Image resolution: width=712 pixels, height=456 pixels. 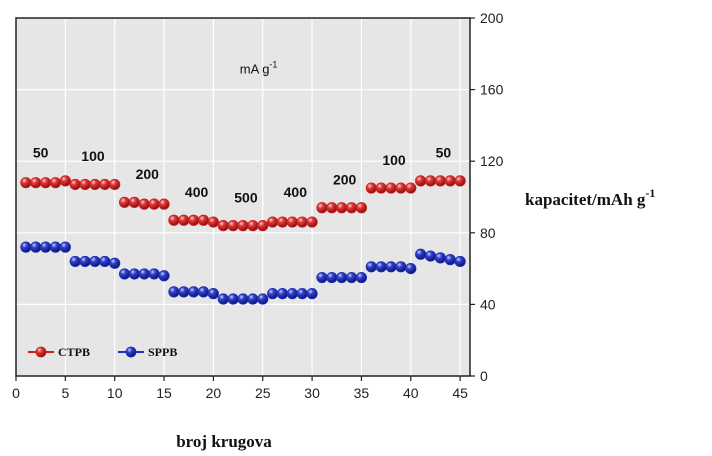 I want to click on y-tick-label: 200, so click(x=492, y=18).